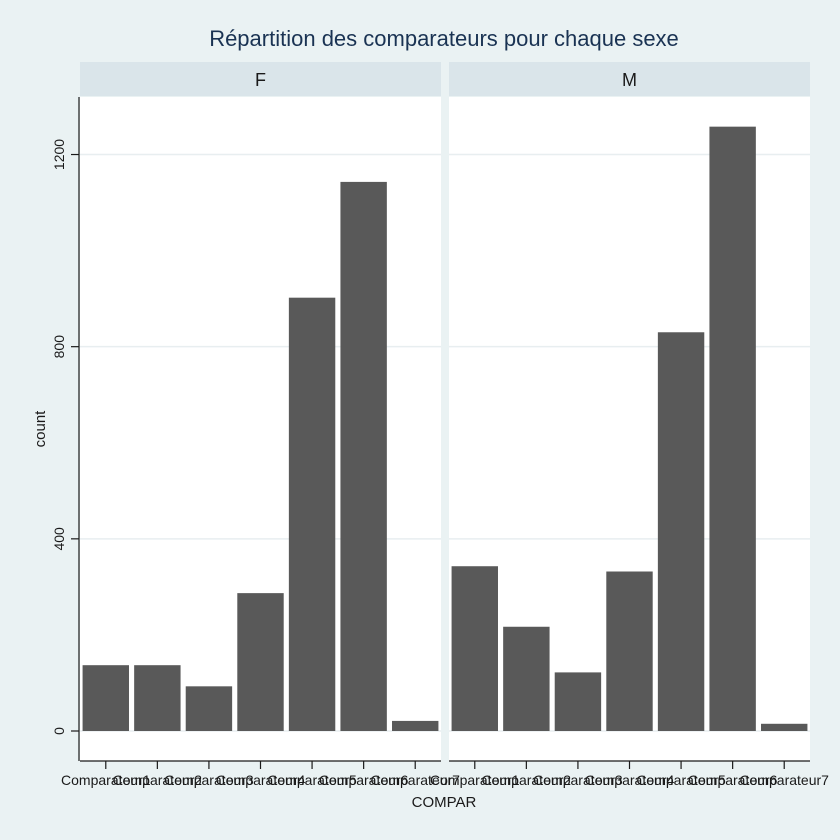 This screenshot has height=840, width=840. What do you see at coordinates (65, 429) in the screenshot?
I see `y-axis: 0 400 800 1200` at bounding box center [65, 429].